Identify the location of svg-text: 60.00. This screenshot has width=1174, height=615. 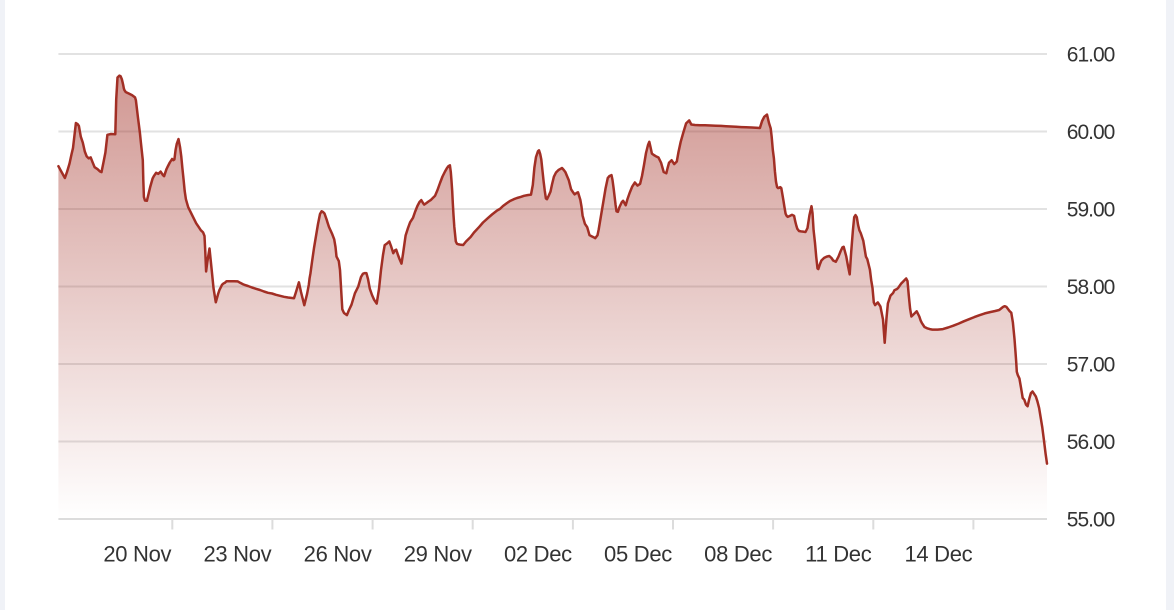
(1091, 132).